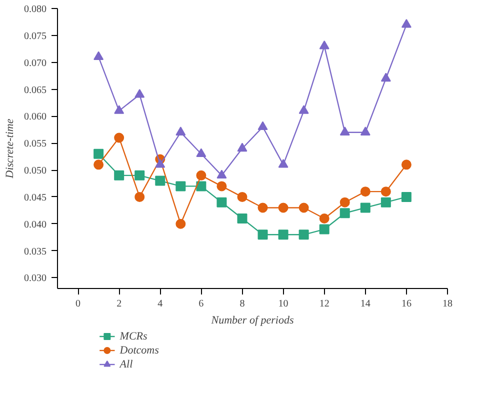 The image size is (487, 398). Describe the element at coordinates (160, 304) in the screenshot. I see `x-tick-label: 4` at that location.